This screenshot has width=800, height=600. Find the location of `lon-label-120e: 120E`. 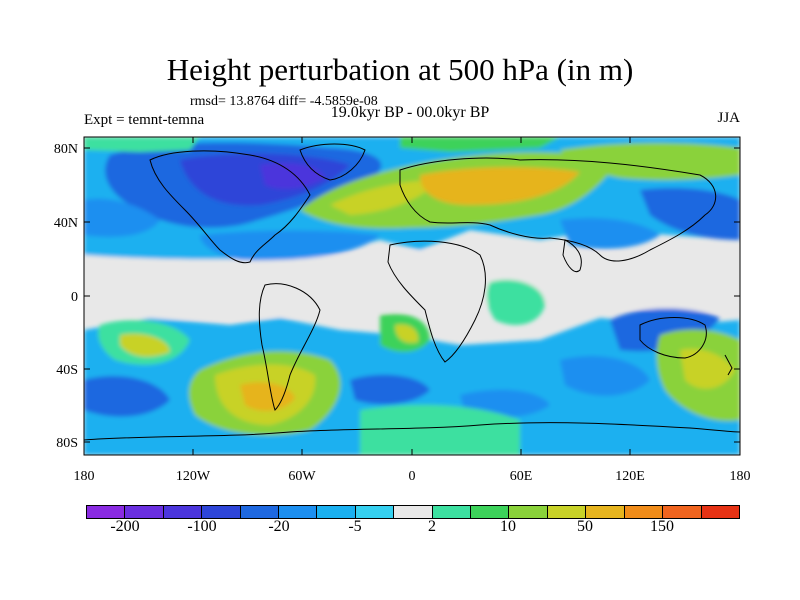

lon-label-120e: 120E is located at coordinates (630, 476).